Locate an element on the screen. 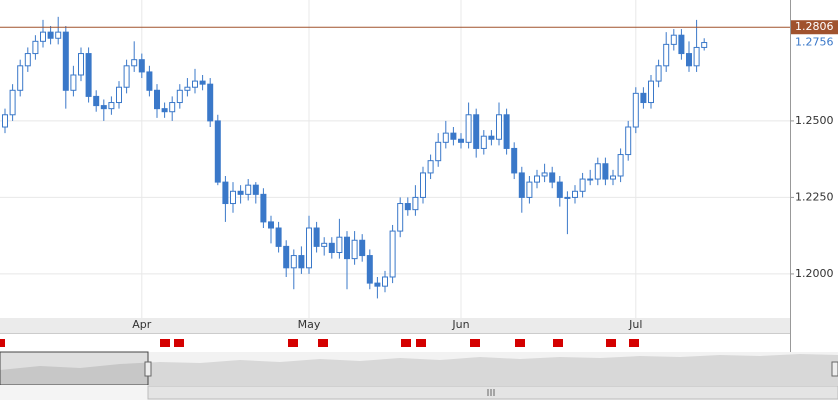  y-tick-label: 1.2500 is located at coordinates (814, 120).